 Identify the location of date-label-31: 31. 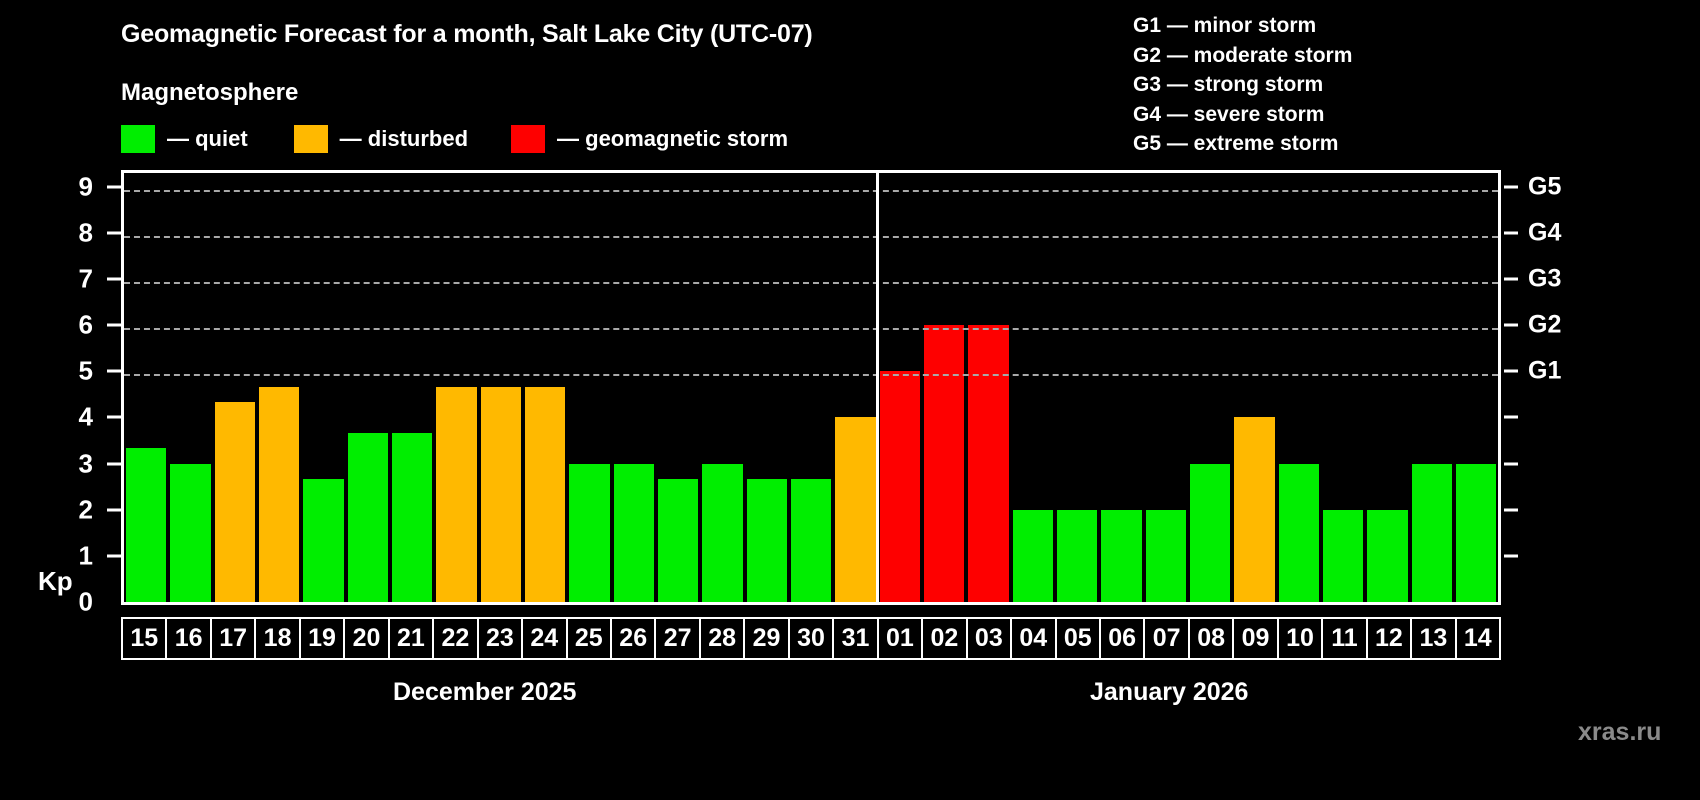
(855, 638).